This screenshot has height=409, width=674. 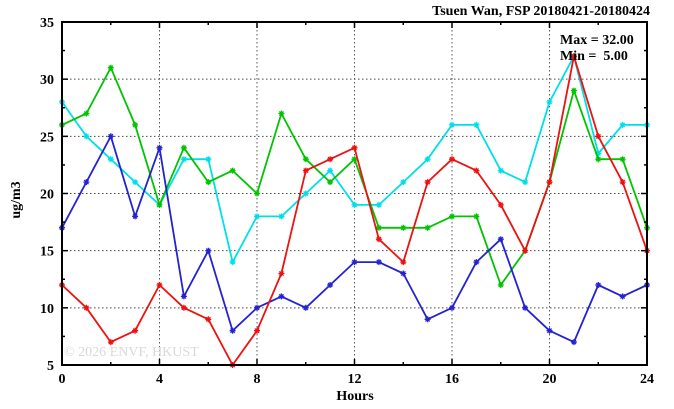 What do you see at coordinates (47, 137) in the screenshot?
I see `y-tick-label: 25` at bounding box center [47, 137].